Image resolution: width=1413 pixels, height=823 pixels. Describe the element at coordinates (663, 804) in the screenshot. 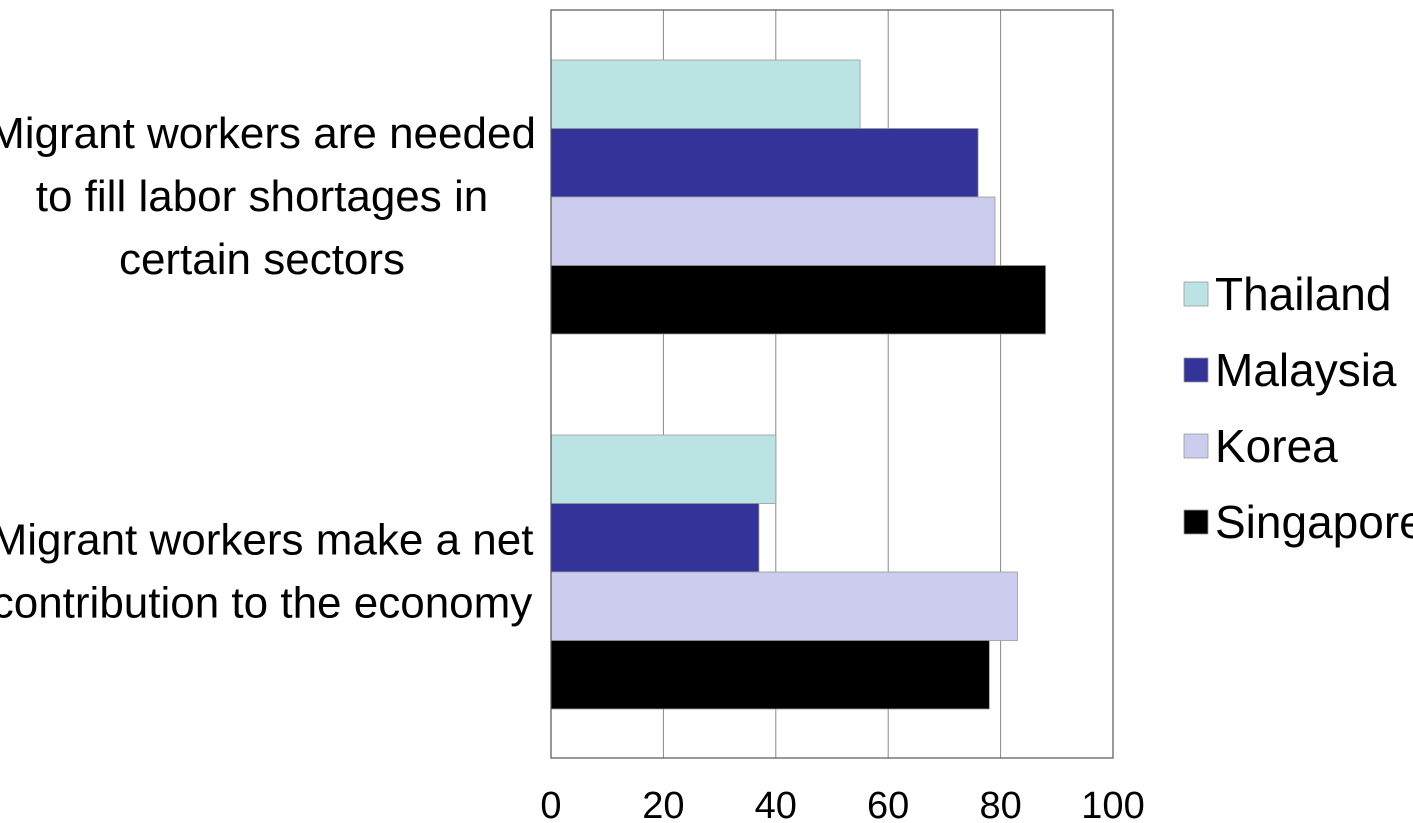

I see `x-tick-label: 20` at that location.